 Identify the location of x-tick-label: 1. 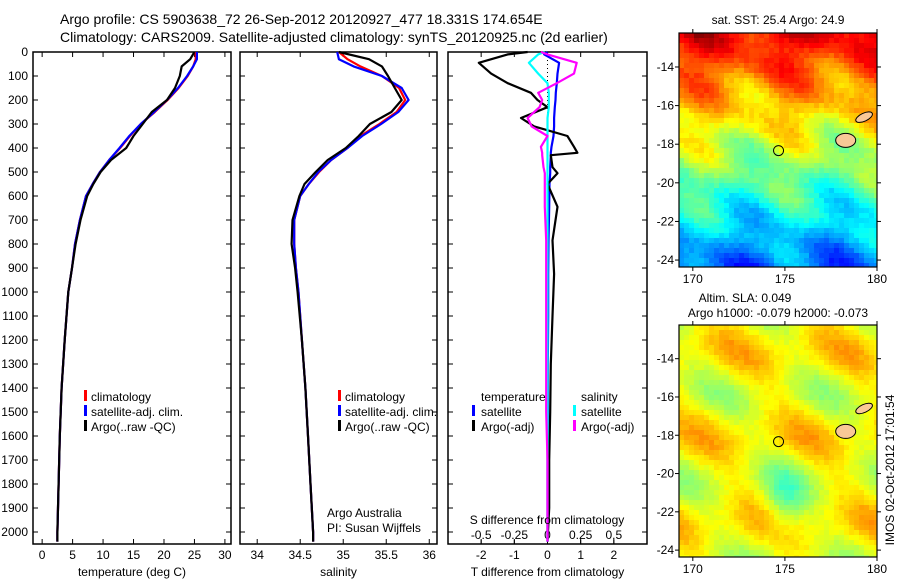
(580, 555).